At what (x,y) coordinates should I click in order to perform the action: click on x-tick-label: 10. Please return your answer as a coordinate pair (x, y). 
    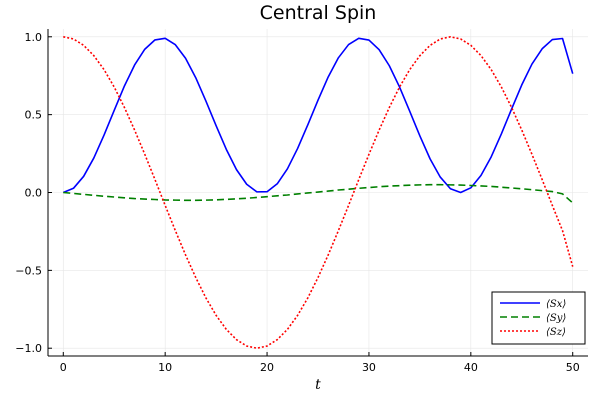
    Looking at the image, I should click on (165, 367).